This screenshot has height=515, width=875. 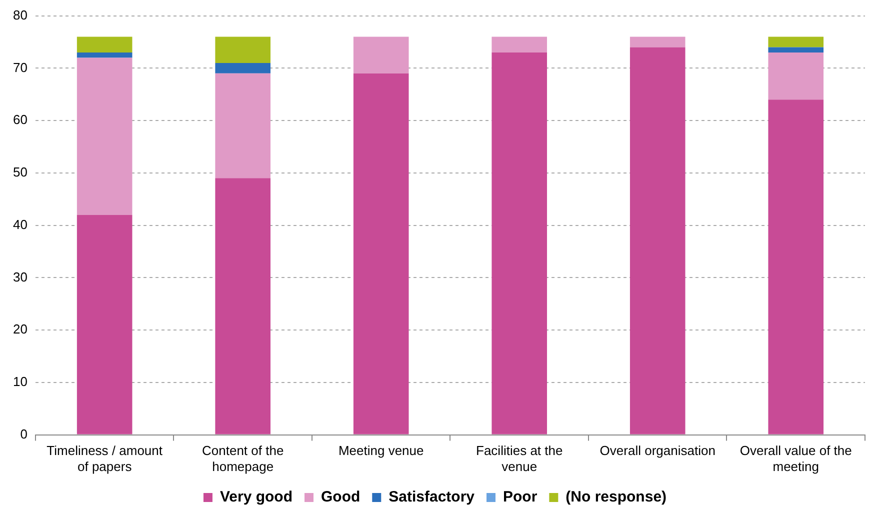 I want to click on y-tick-label: 0, so click(x=24, y=434).